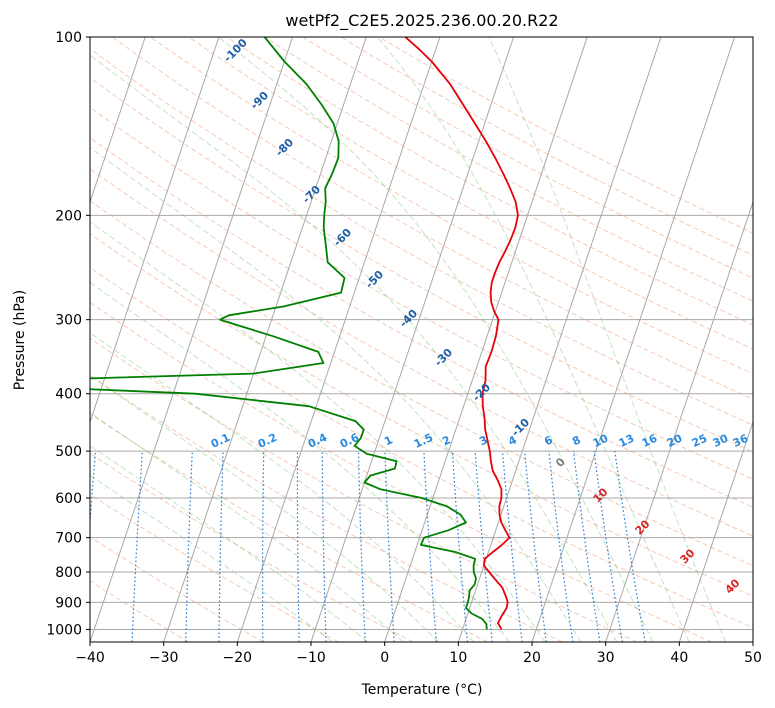 This screenshot has height=708, width=775. I want to click on x-tick-label: 20, so click(532, 658).